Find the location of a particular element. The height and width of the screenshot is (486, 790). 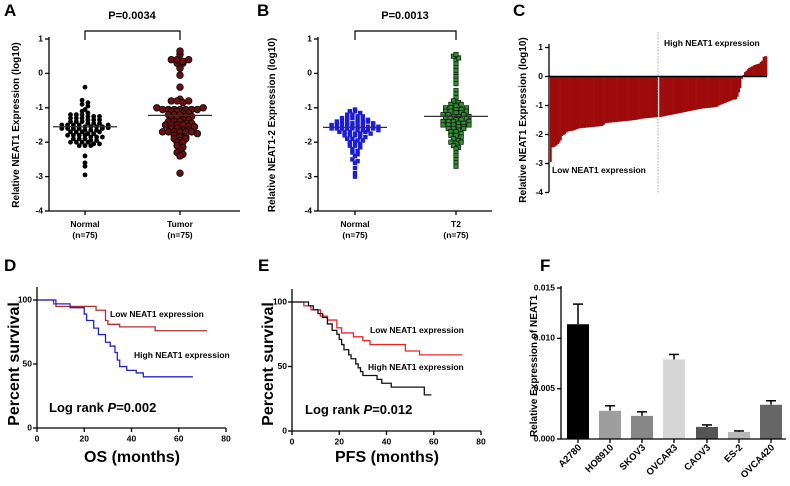

panel-letter-d: D is located at coordinates (10, 265).